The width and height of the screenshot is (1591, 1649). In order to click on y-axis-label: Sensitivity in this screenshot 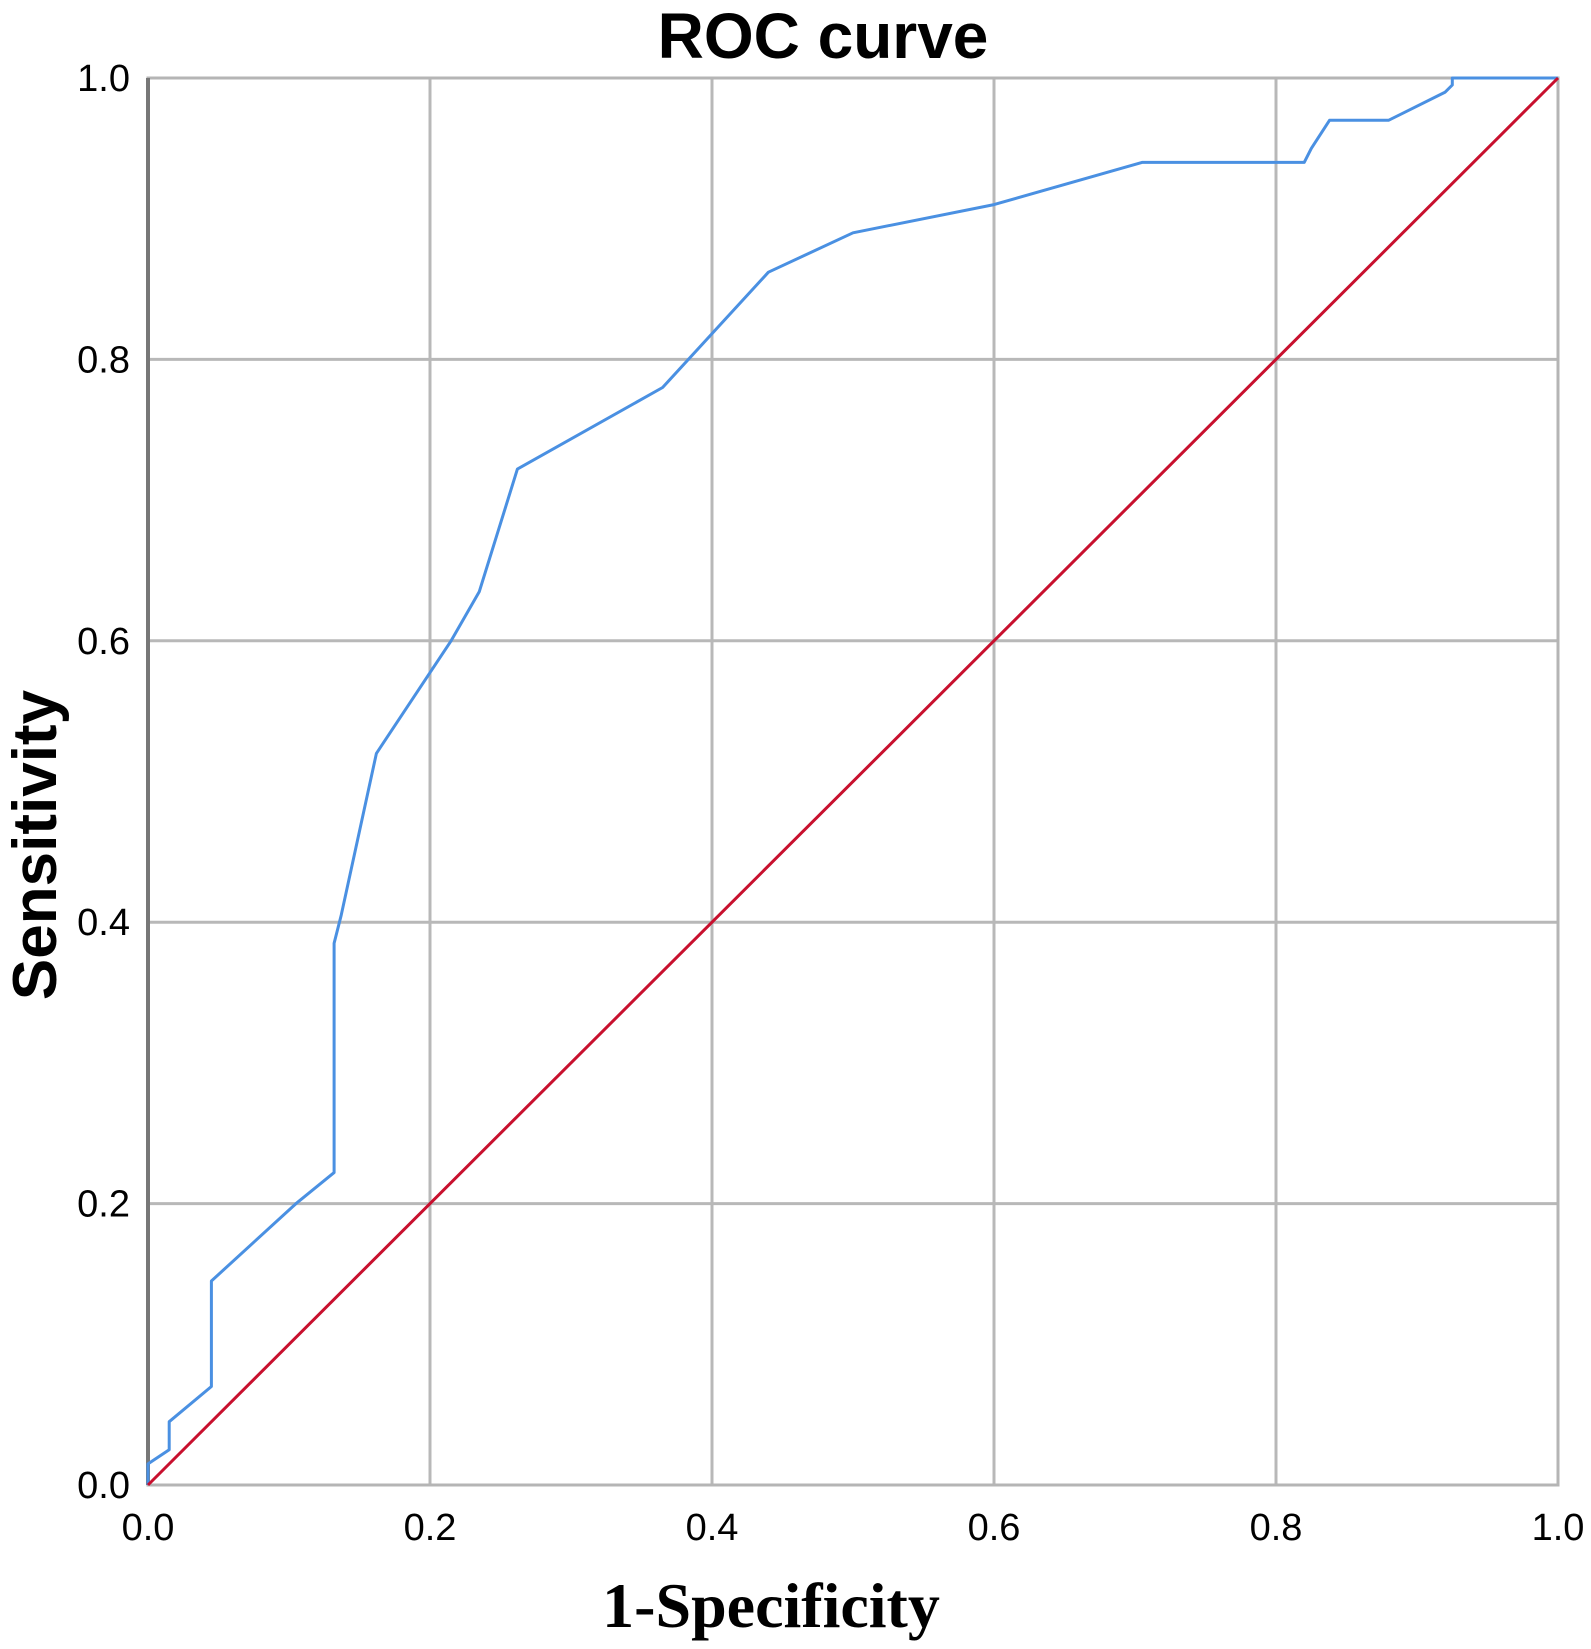, I will do `click(35, 844)`.